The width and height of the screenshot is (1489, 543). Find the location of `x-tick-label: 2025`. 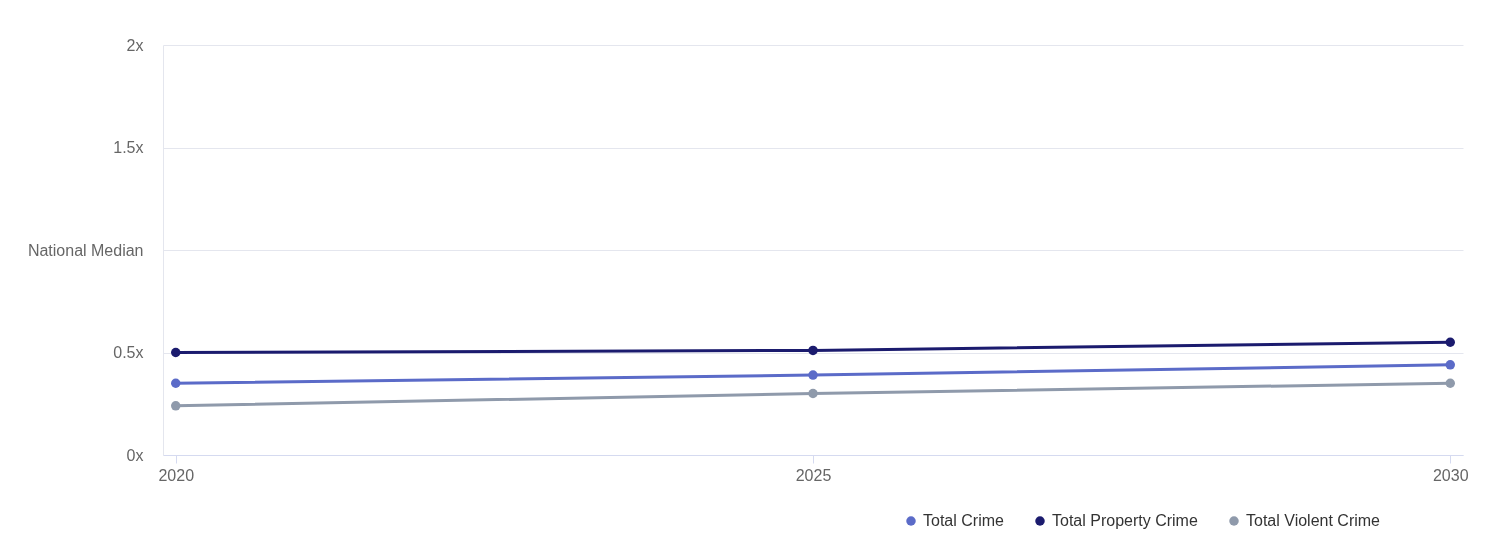

x-tick-label: 2025 is located at coordinates (813, 475).